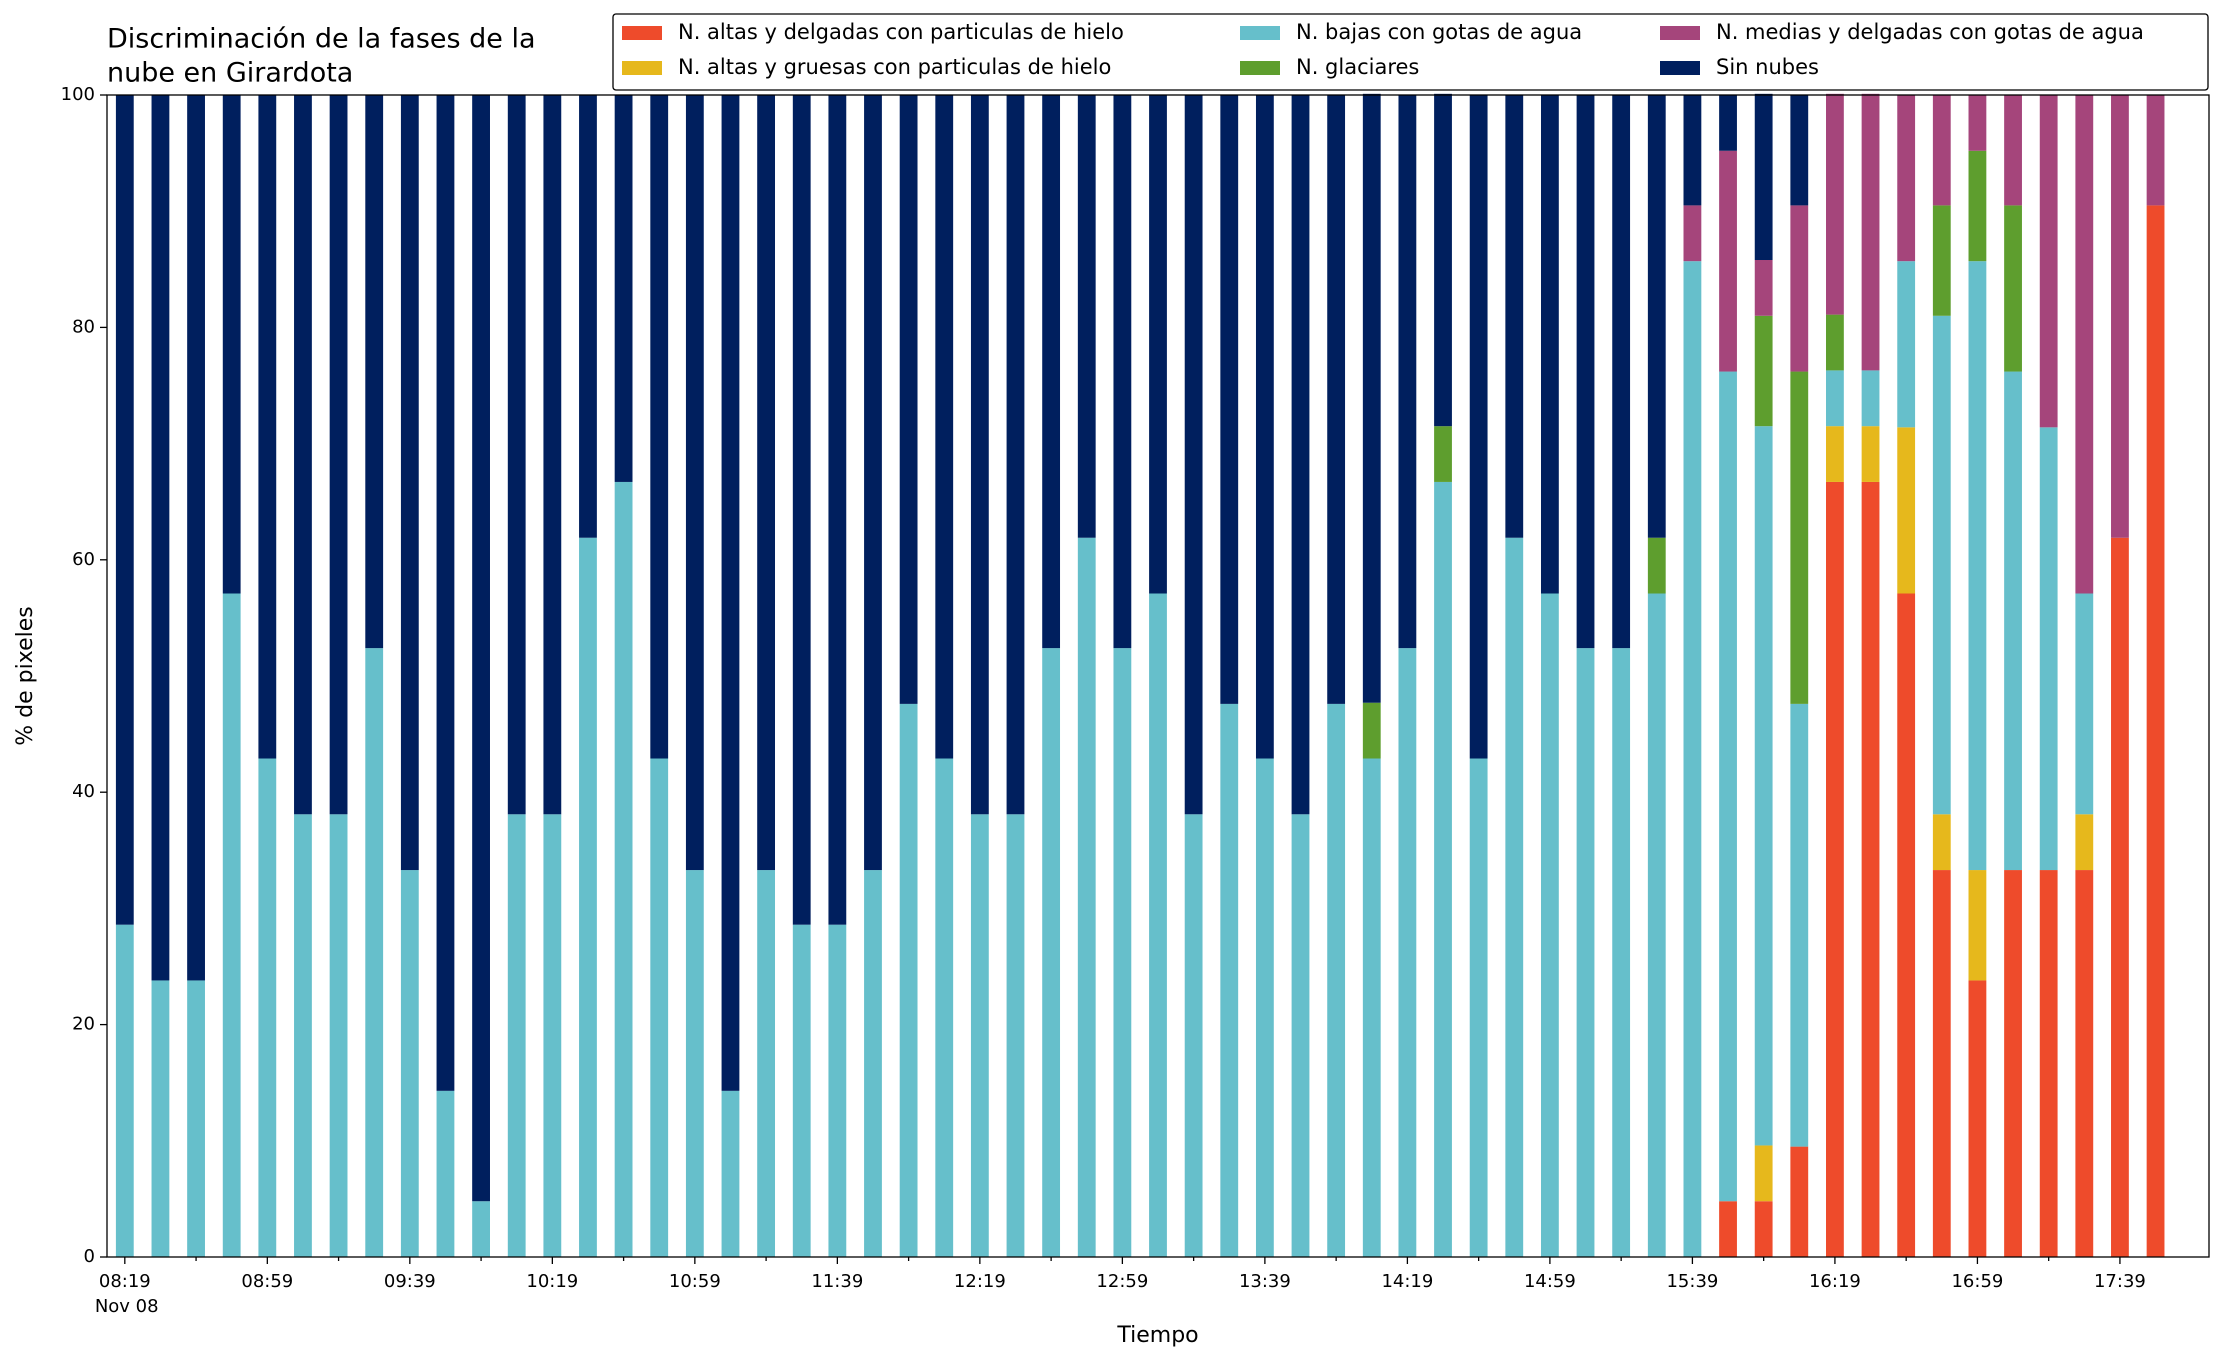  I want to click on legend-label: N. medias y delgadas con gotas de agua, so click(1930, 32).